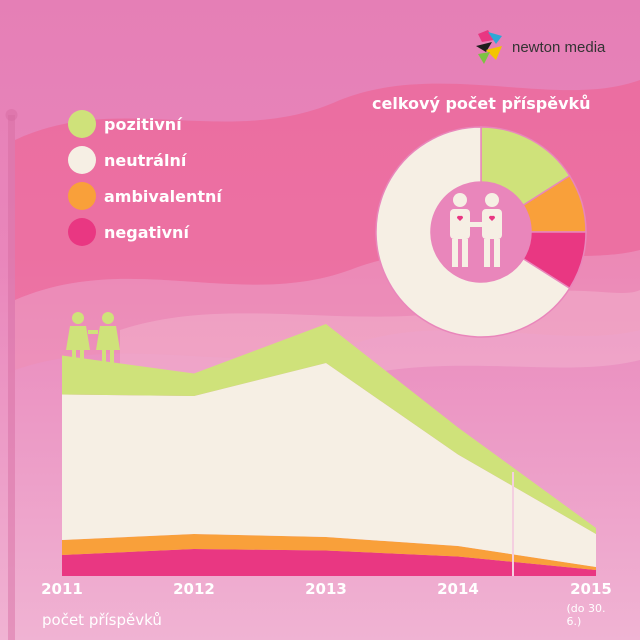 The height and width of the screenshot is (640, 640). I want to click on legend-swatch-negativni, so click(82, 232).